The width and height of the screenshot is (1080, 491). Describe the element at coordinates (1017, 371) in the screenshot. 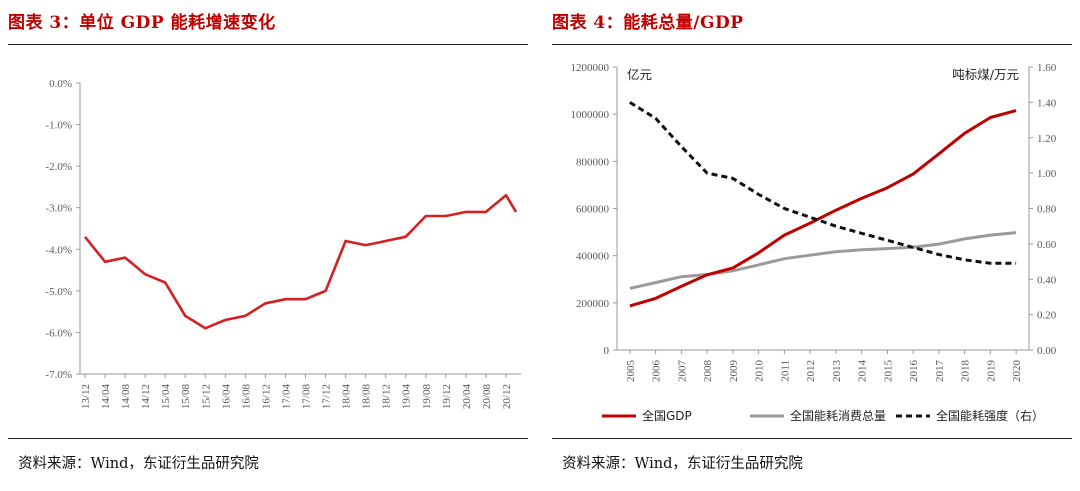

I see `x-tick-label: 2020` at that location.